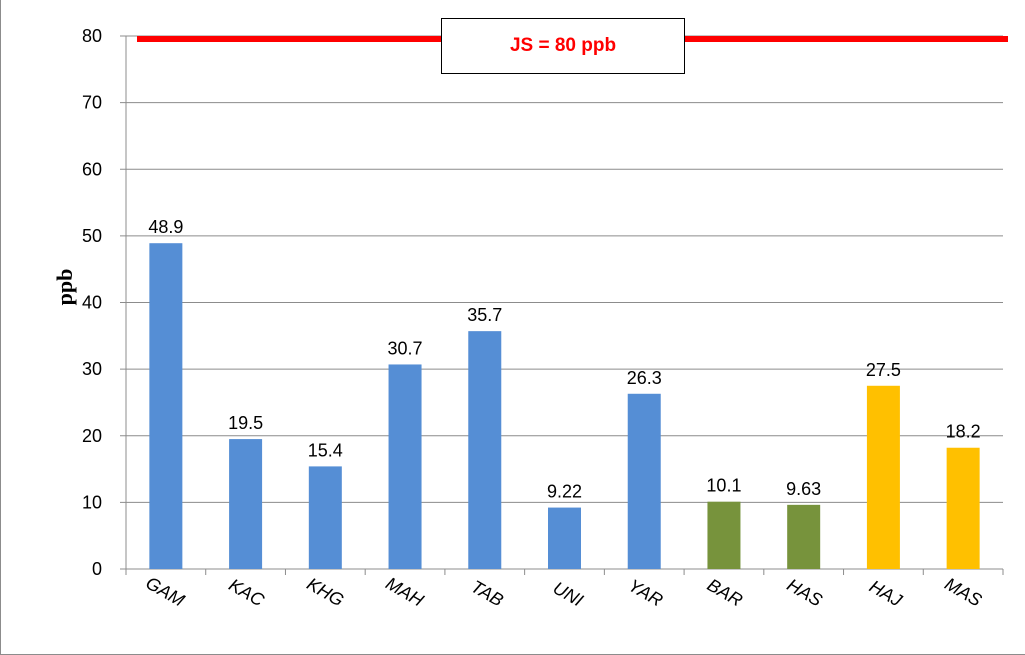 This screenshot has height=655, width=1025. Describe the element at coordinates (92, 436) in the screenshot. I see `y-tick-label: 20` at that location.